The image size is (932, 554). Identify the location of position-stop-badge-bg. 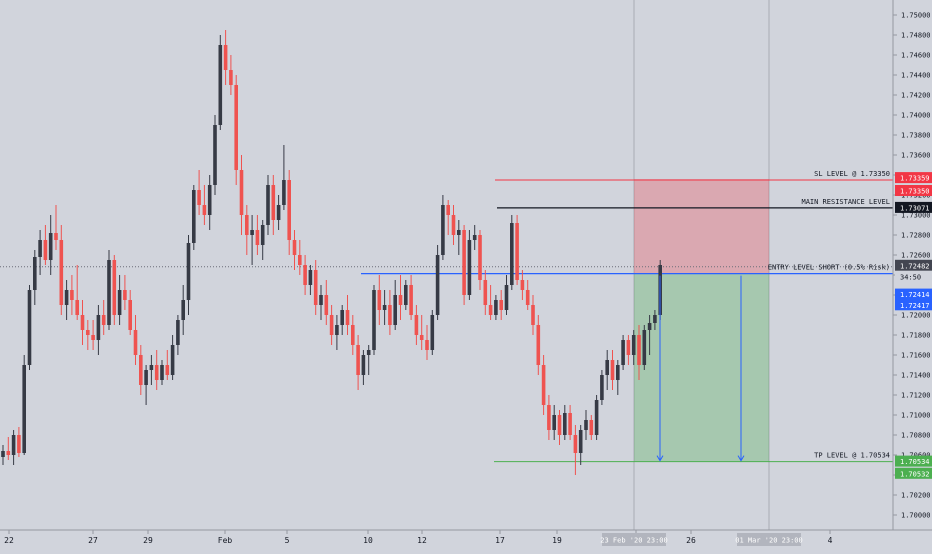
(913, 473).